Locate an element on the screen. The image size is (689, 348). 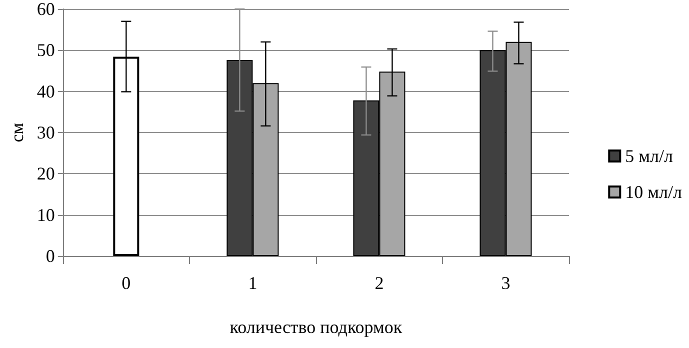
x-tick-label: 1 is located at coordinates (253, 283).